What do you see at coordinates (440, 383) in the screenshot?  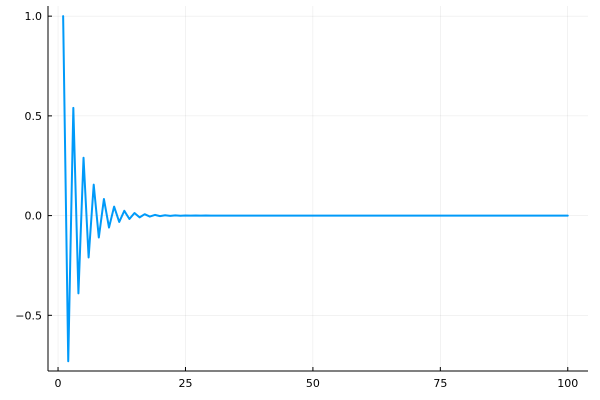 I see `x-tick-label: 75` at bounding box center [440, 383].